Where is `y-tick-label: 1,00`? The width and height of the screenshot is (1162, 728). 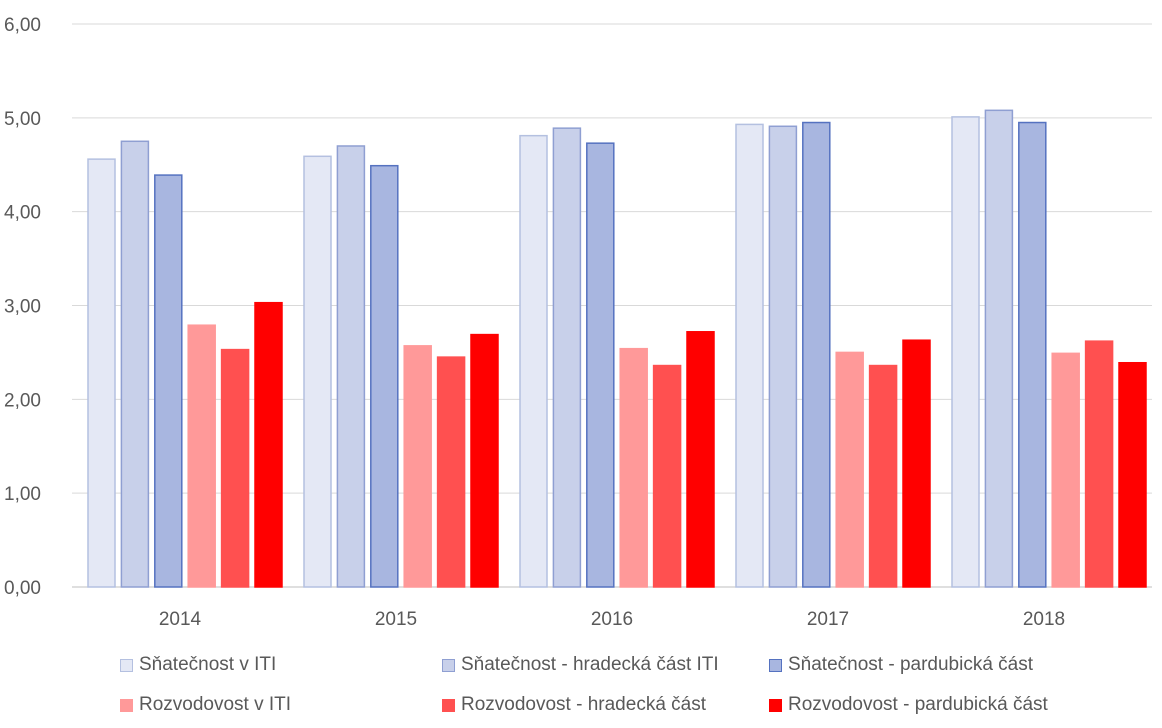
y-tick-label: 1,00 is located at coordinates (22, 494).